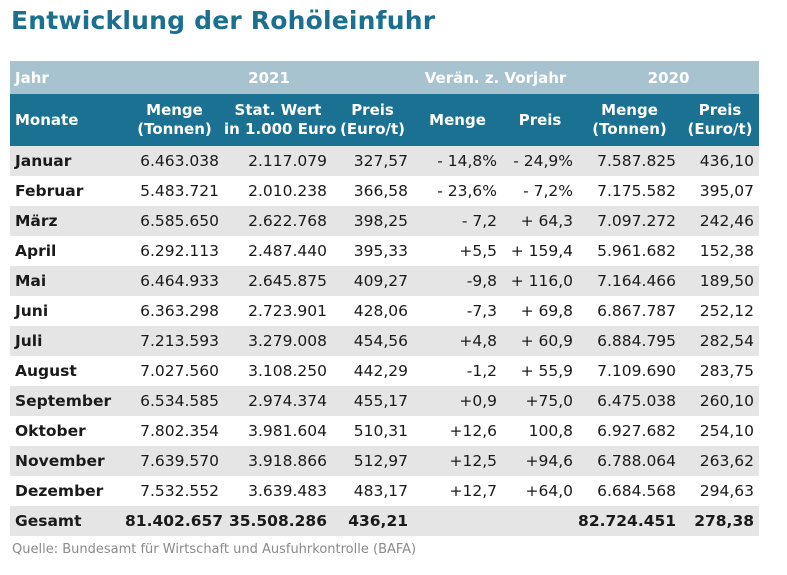 The image size is (787, 575). I want to click on wert-2021-cell: 2.974.374, so click(278, 401).